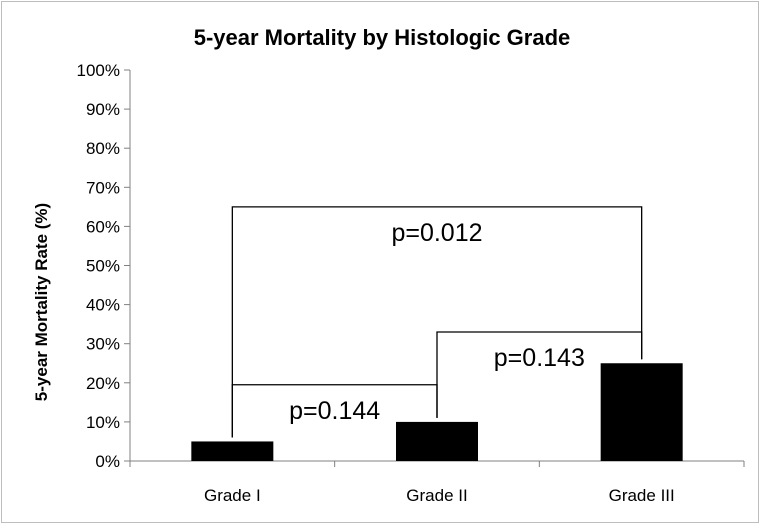  I want to click on y-tick-labels: 0% 10% 20% 30% 40% 50% 60% 70% 80% 90% 100%, so click(98, 266).